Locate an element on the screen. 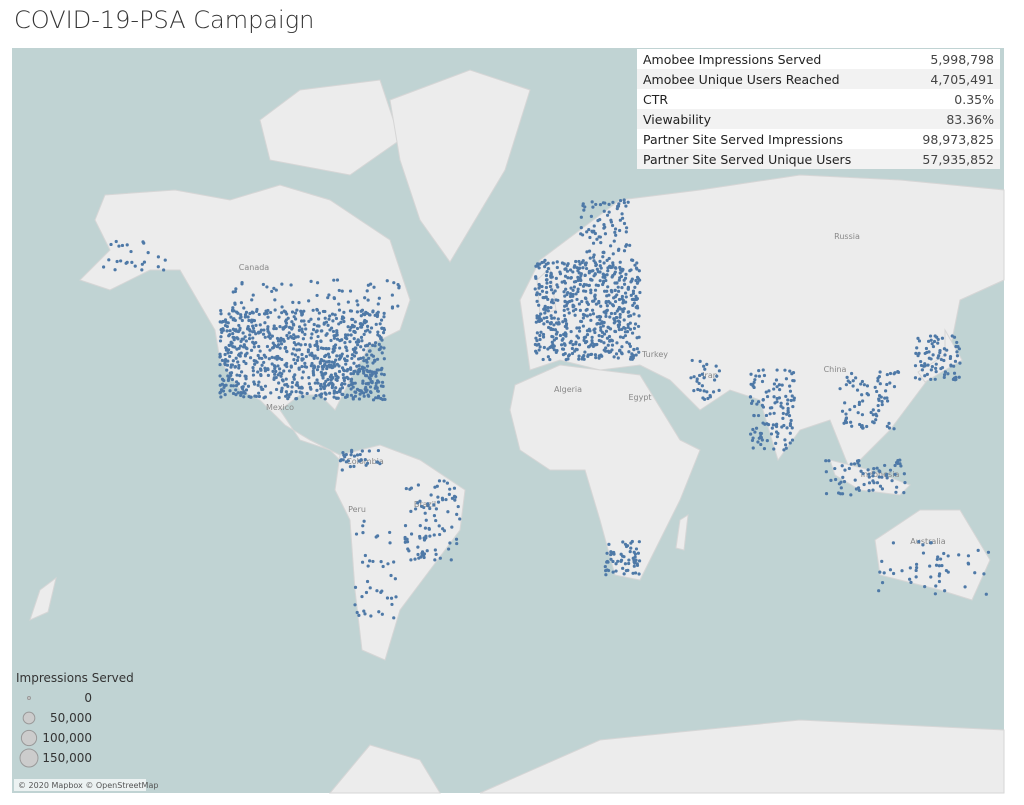  country-label: Mexico is located at coordinates (280, 407).